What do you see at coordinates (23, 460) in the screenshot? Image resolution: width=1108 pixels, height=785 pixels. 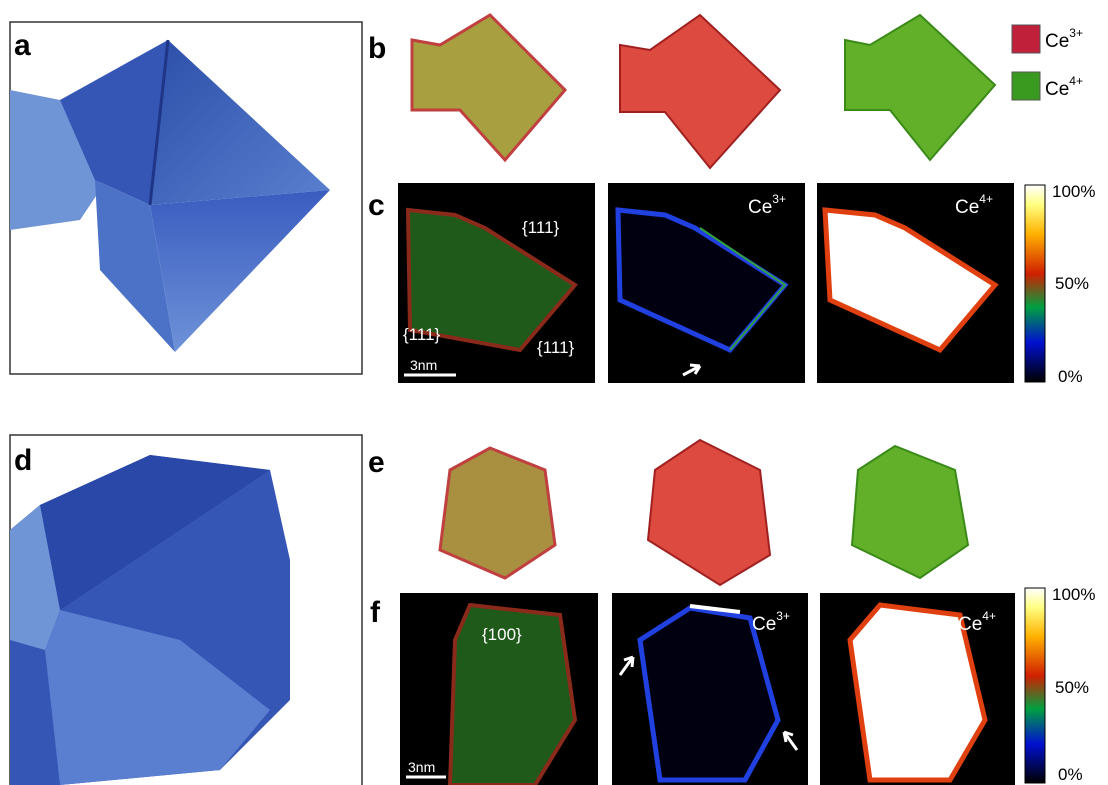 I see `panel-letter: d` at bounding box center [23, 460].